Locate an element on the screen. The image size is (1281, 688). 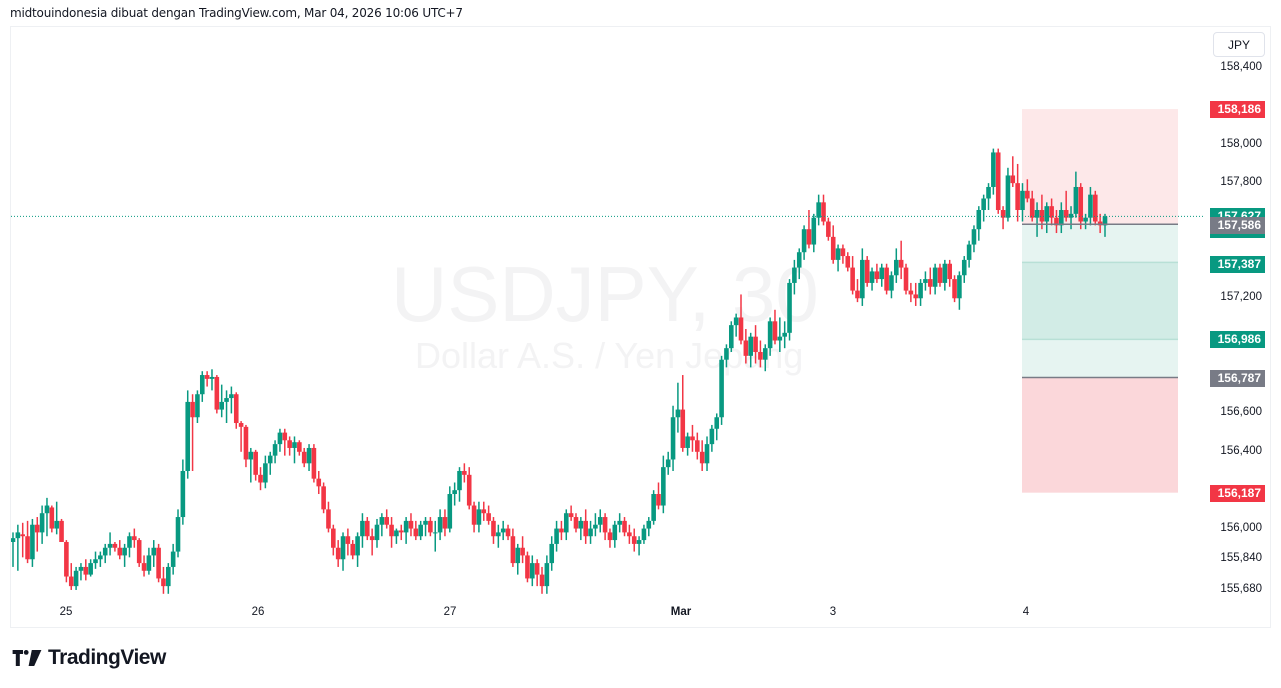
currency-button: JPY is located at coordinates (1239, 44).